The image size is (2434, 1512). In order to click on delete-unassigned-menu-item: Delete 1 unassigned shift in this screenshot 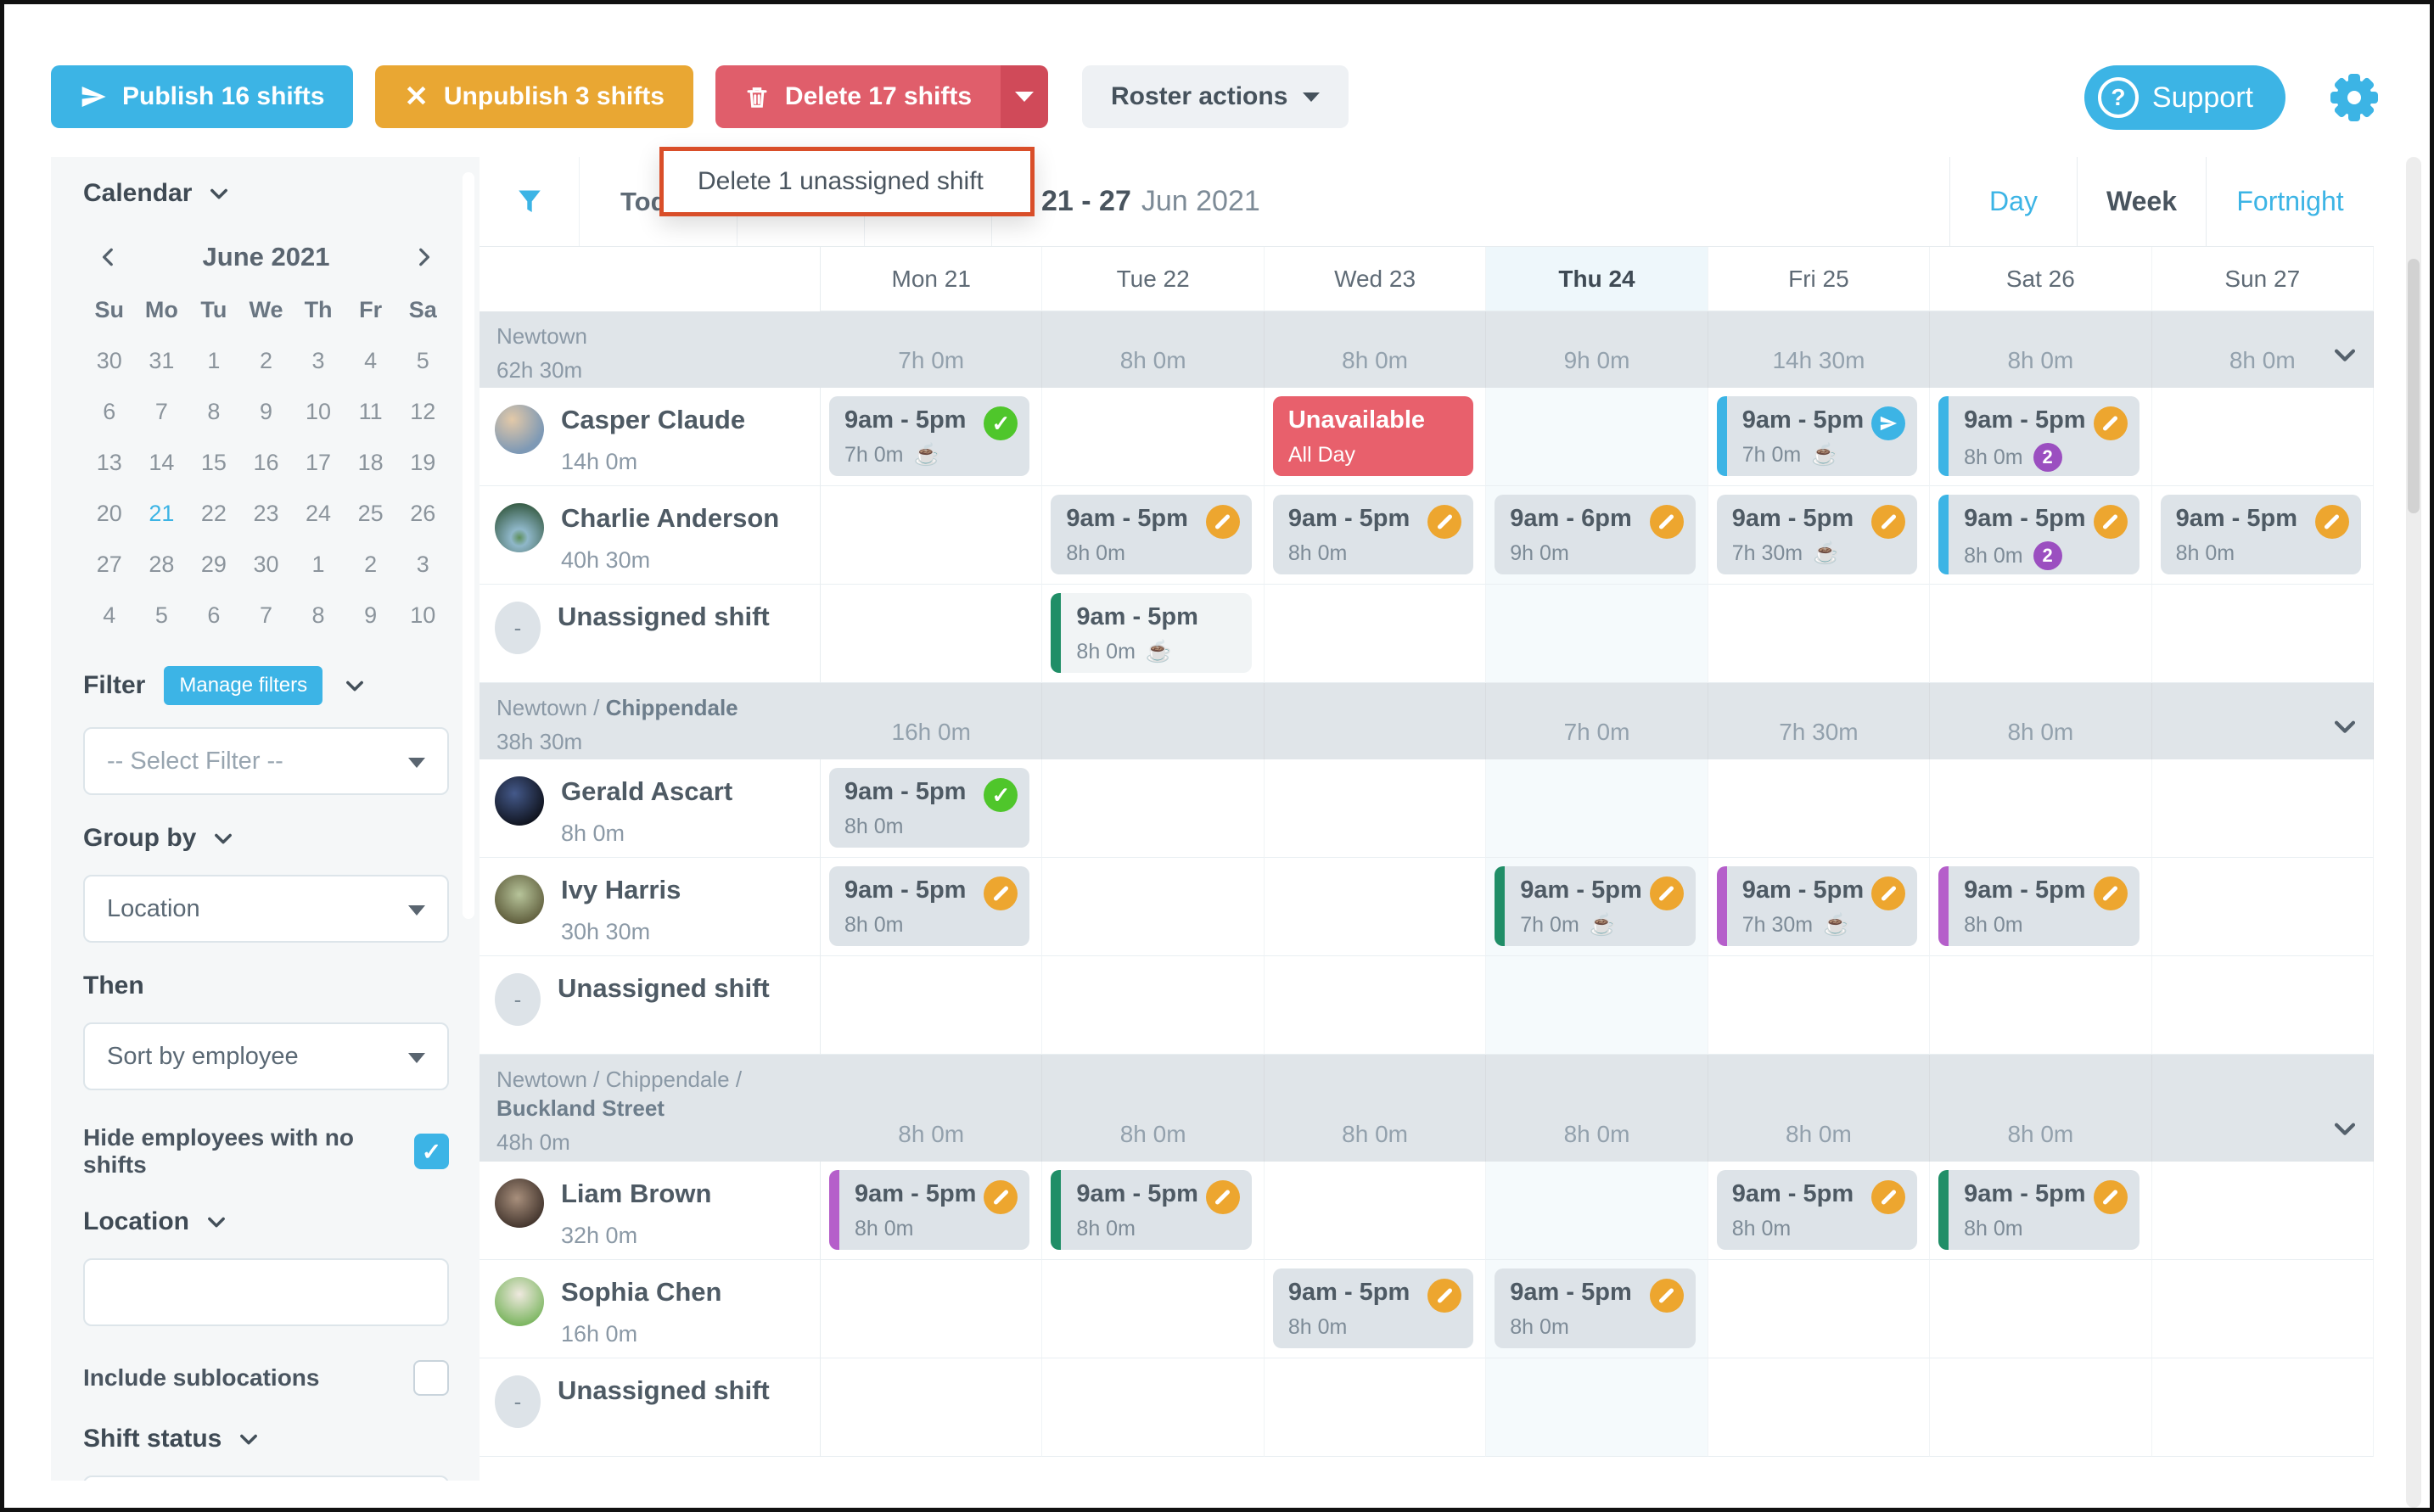, I will do `click(841, 181)`.